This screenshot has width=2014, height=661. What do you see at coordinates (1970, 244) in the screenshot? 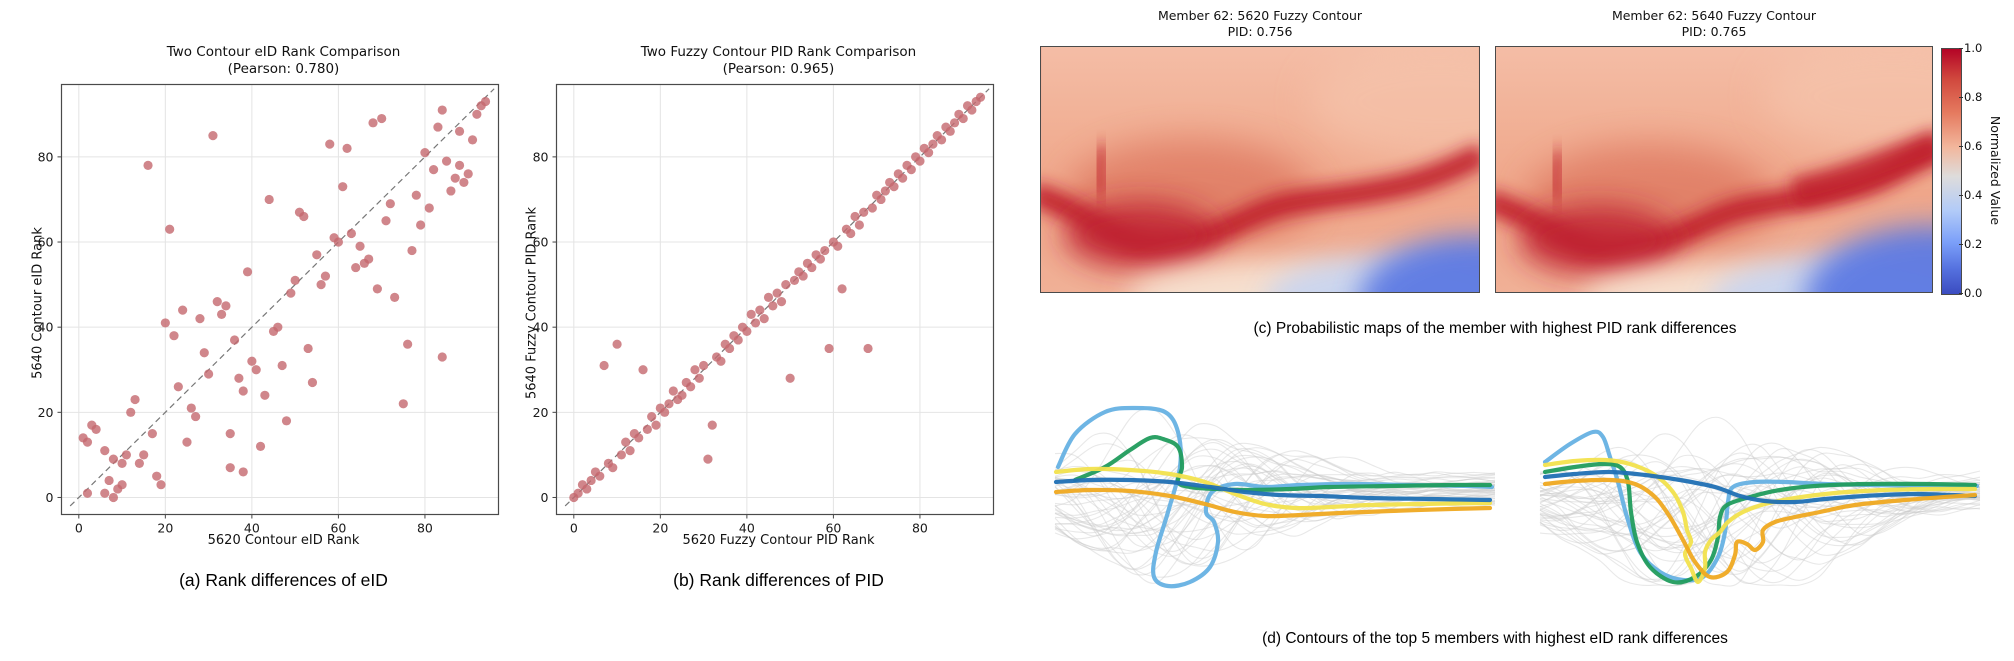
I see `colorbar-tick: 0.2` at bounding box center [1970, 244].